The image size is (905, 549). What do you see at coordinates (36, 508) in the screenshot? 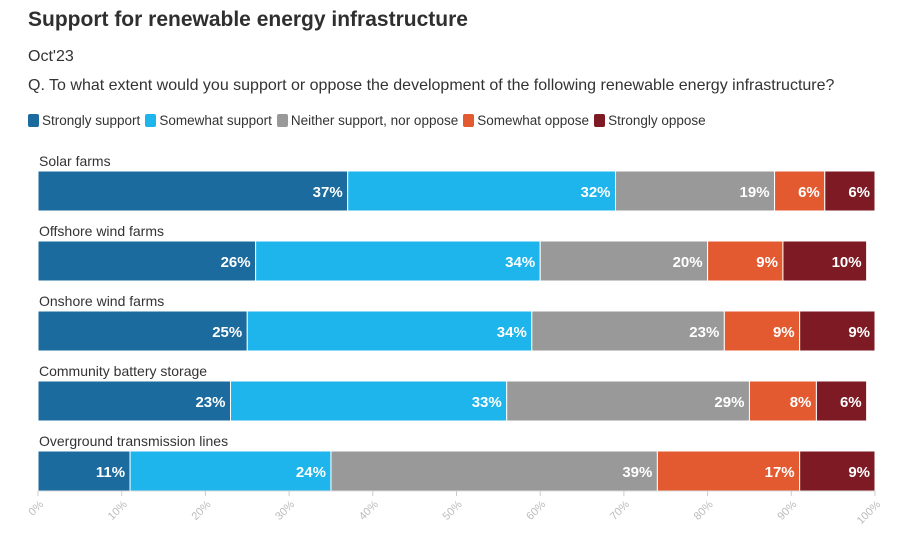
I see `x-tick-label: 0%` at bounding box center [36, 508].